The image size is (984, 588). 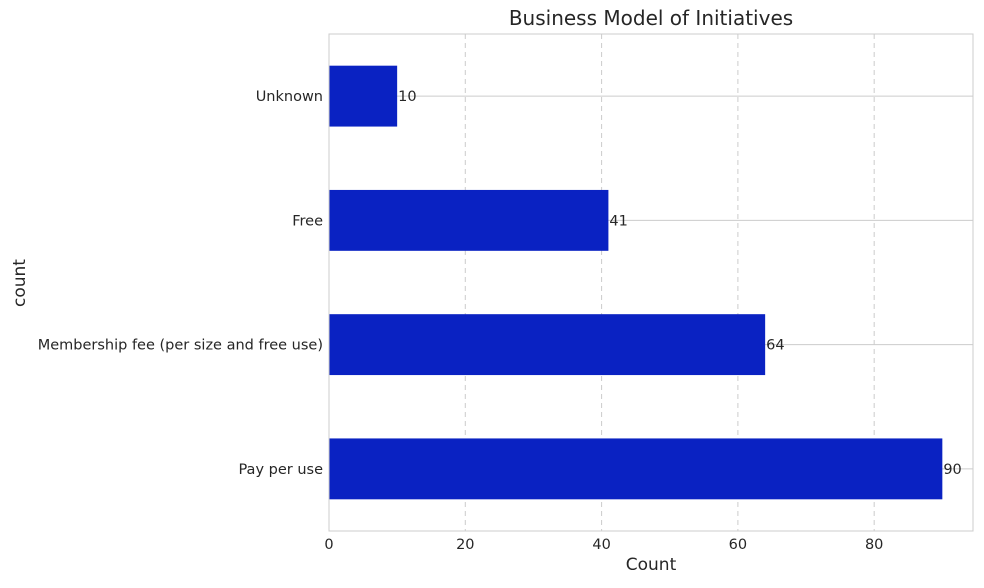 I want to click on y-axis-label: count, so click(x=20, y=283).